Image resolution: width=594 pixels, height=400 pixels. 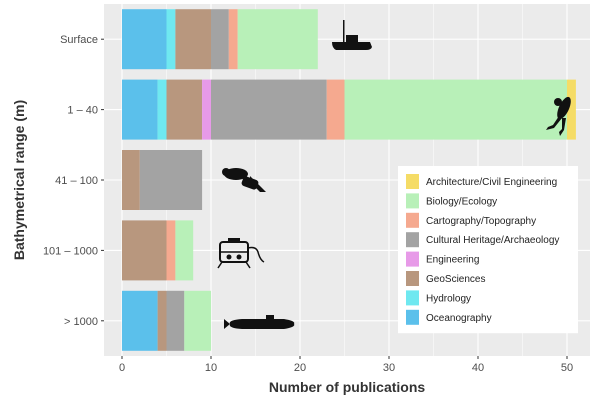 What do you see at coordinates (412, 259) in the screenshot?
I see `legend-swatch-engineering` at bounding box center [412, 259].